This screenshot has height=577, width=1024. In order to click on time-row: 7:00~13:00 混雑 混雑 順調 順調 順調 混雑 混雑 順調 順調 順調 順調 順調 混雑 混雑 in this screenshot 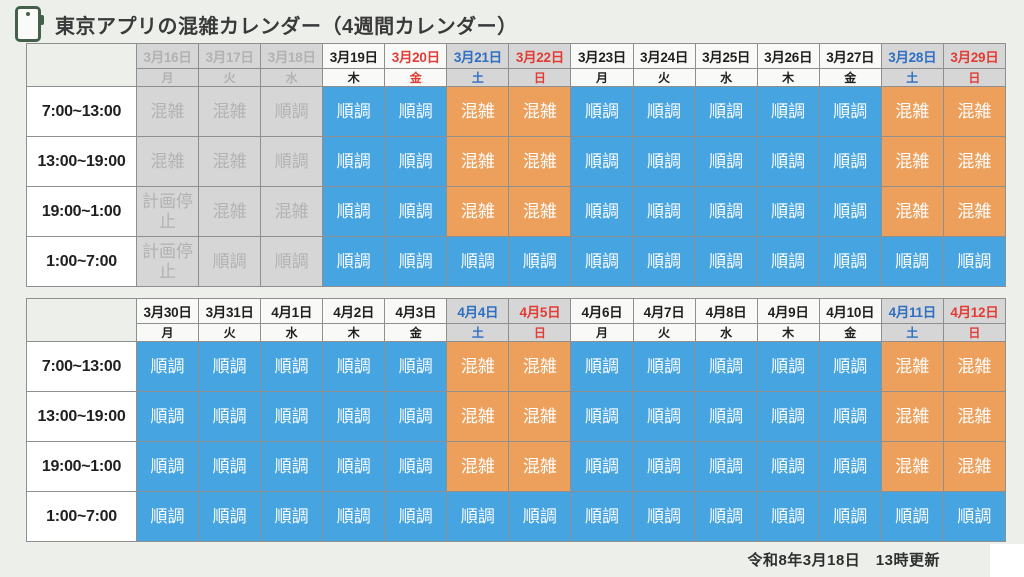, I will do `click(516, 111)`.